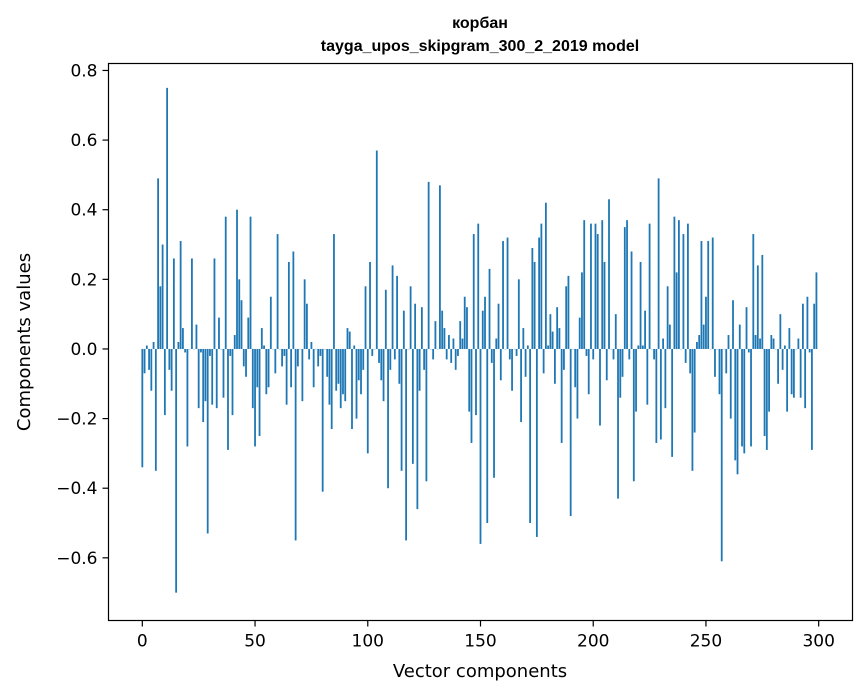 This screenshot has width=867, height=696. Describe the element at coordinates (480, 46) in the screenshot. I see `chart-subtitle: tayga_upos_skipgram_300_2_2019 model` at that location.